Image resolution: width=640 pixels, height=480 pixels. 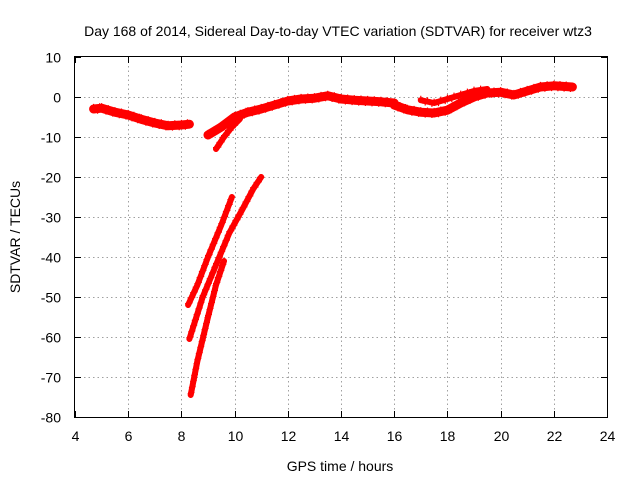 What do you see at coordinates (448, 436) in the screenshot?
I see `x-tick-label: 18` at bounding box center [448, 436].